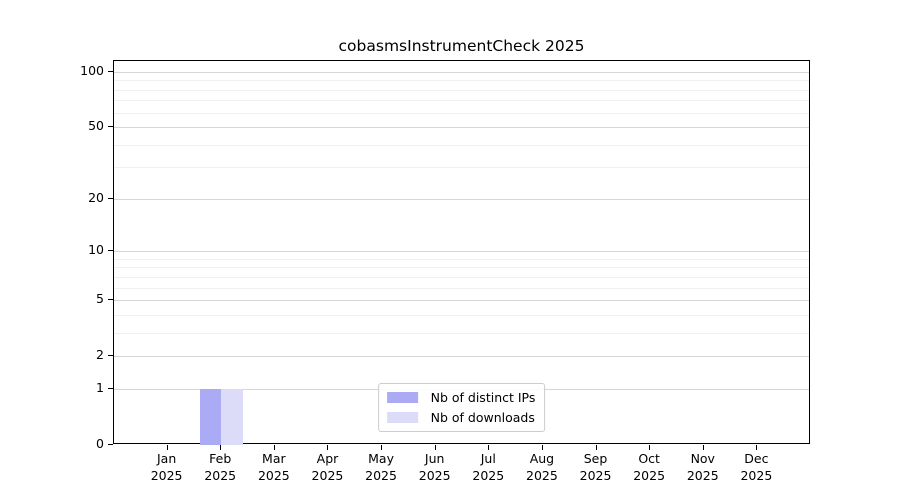 Image resolution: width=900 pixels, height=500 pixels. I want to click on x-tick-label: May 2025, so click(381, 467).